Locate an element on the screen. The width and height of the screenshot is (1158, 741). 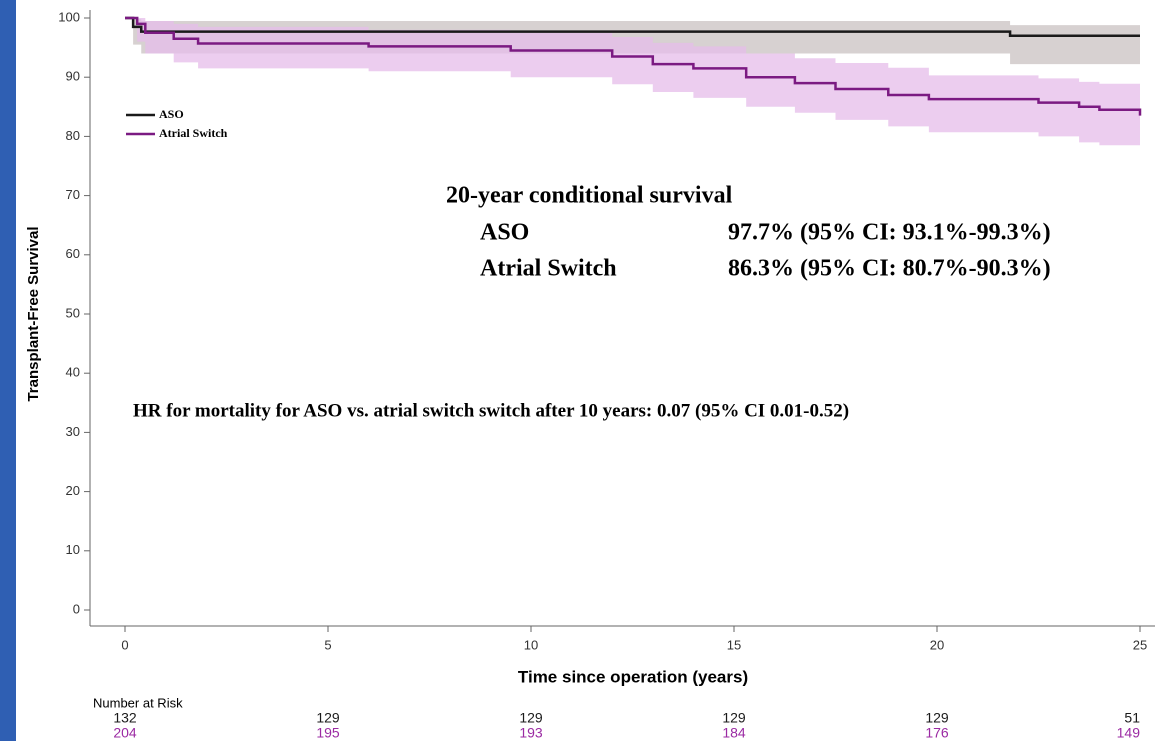
y-tick-label: 100 is located at coordinates (69, 16).